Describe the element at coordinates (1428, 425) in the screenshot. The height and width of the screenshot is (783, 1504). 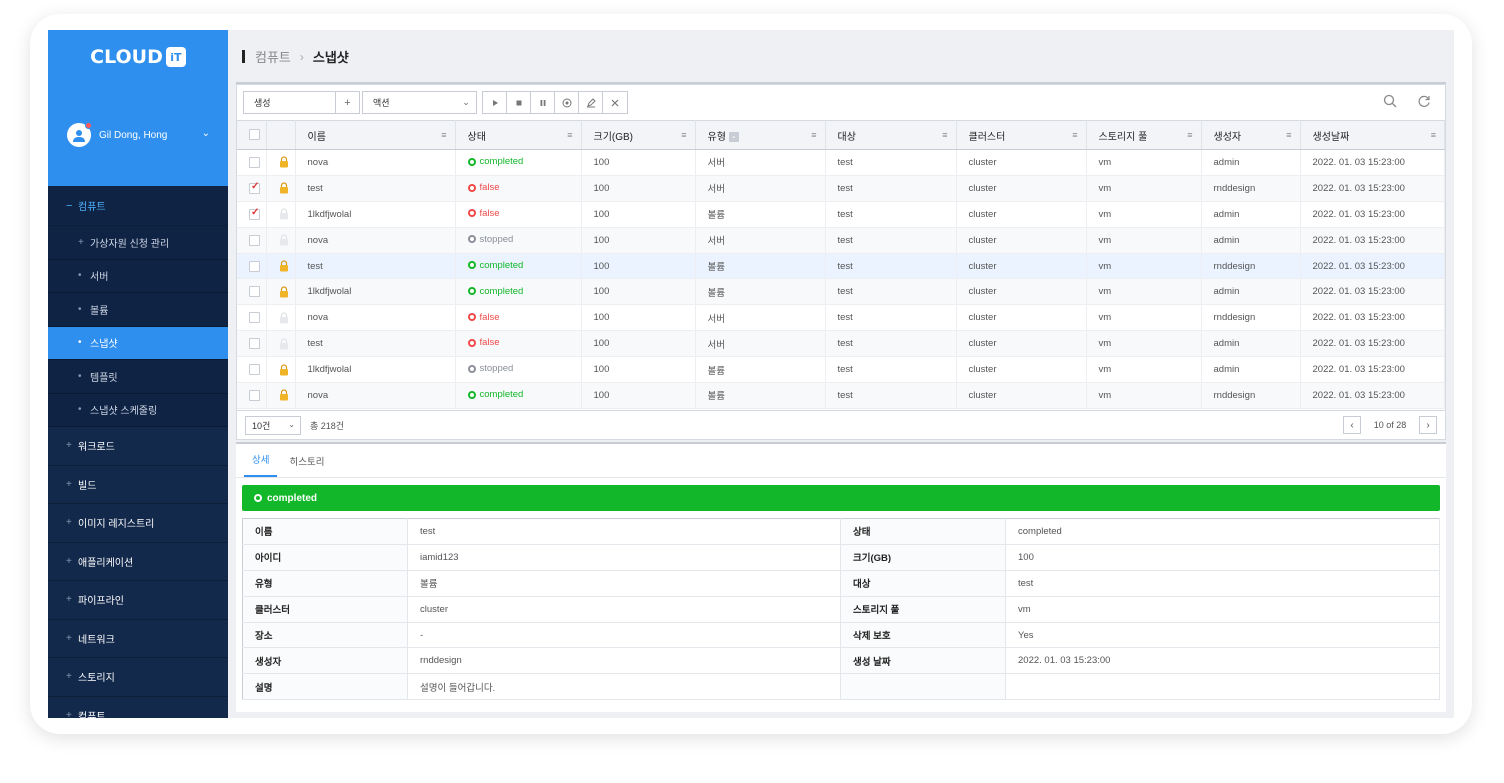
I see `next-page-button: ›` at that location.